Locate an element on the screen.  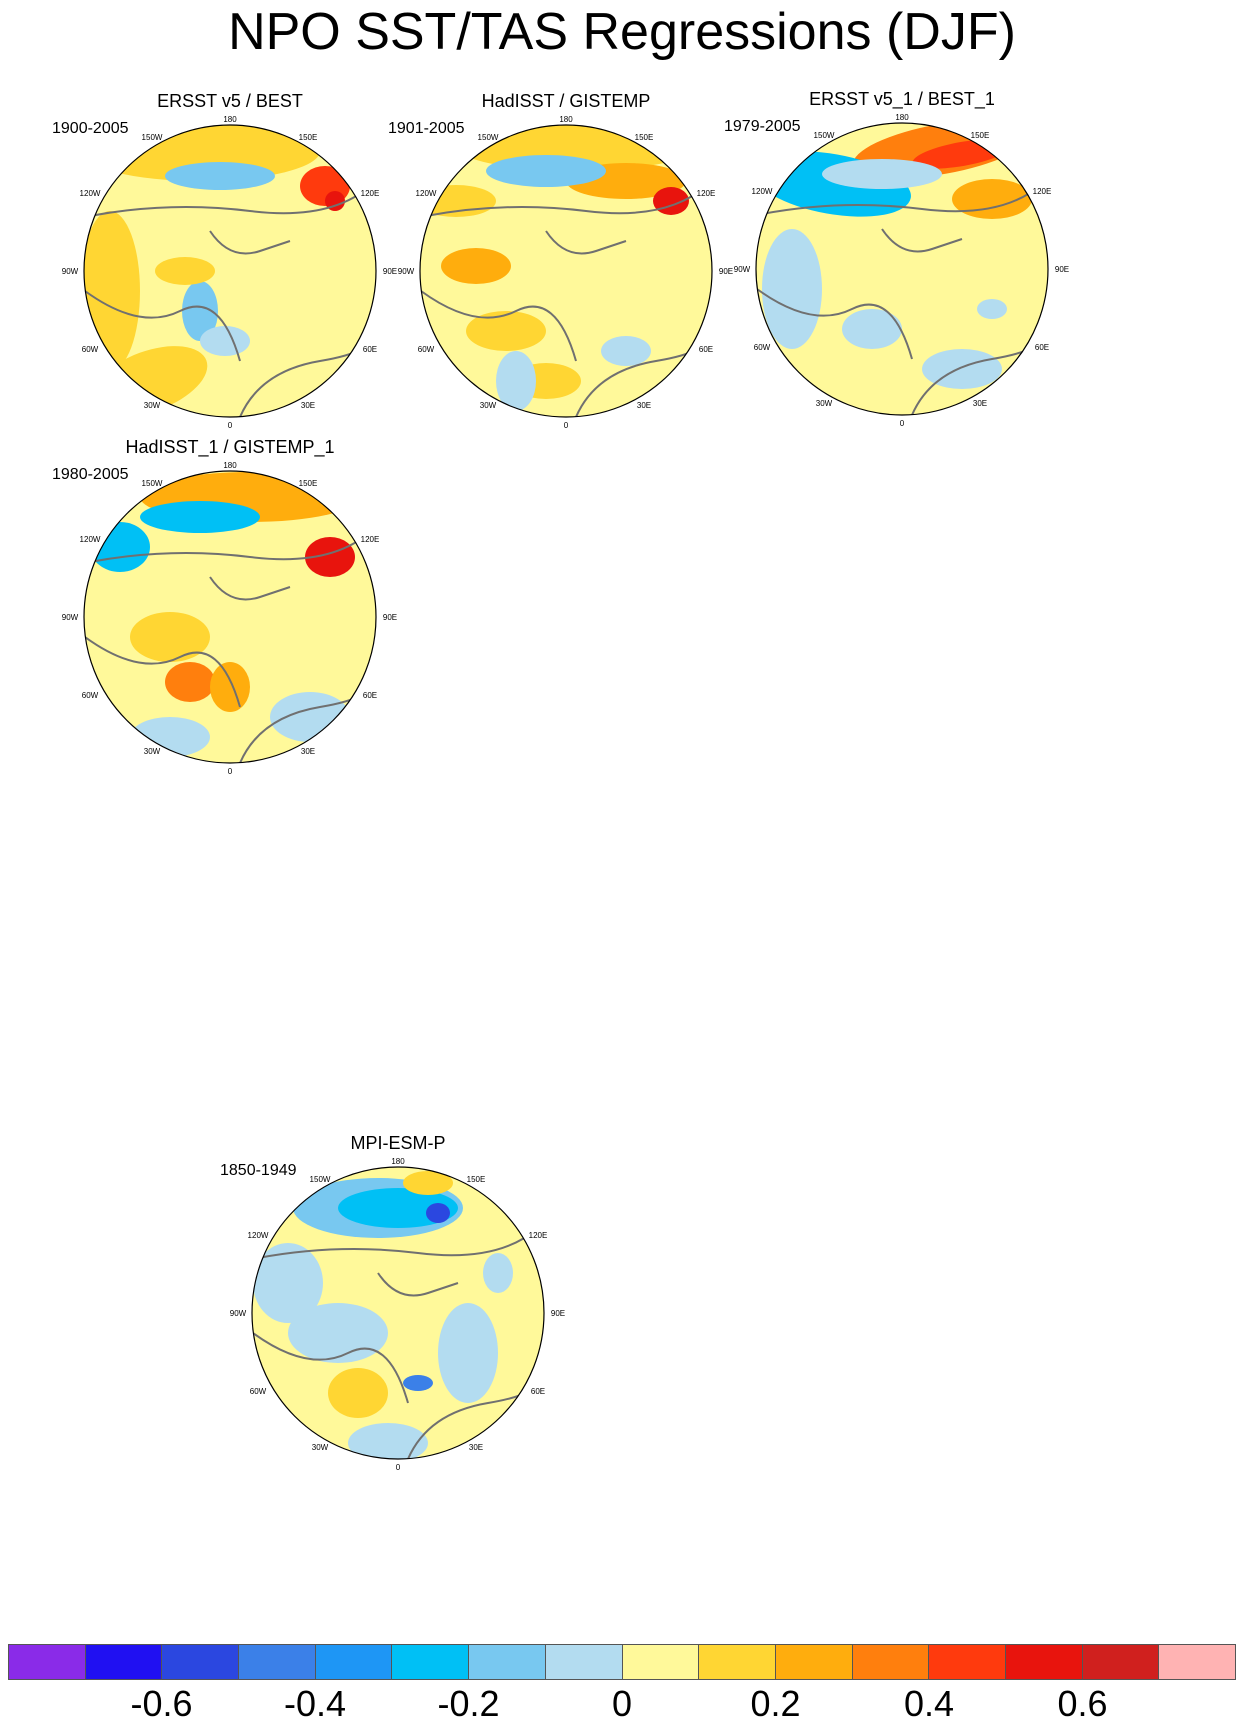
colorbar-tick-label: 0.6 is located at coordinates (1082, 1703).